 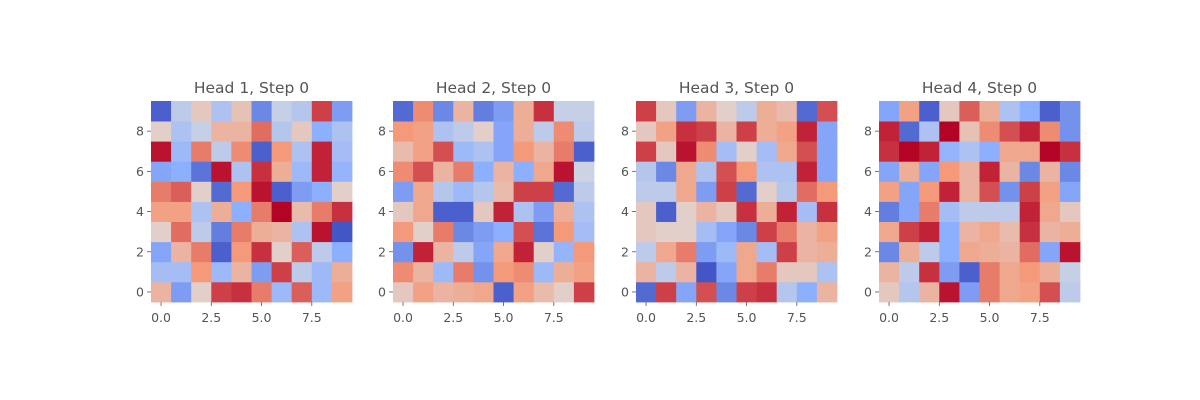 What do you see at coordinates (140, 171) in the screenshot?
I see `y-tick-label: 6` at bounding box center [140, 171].